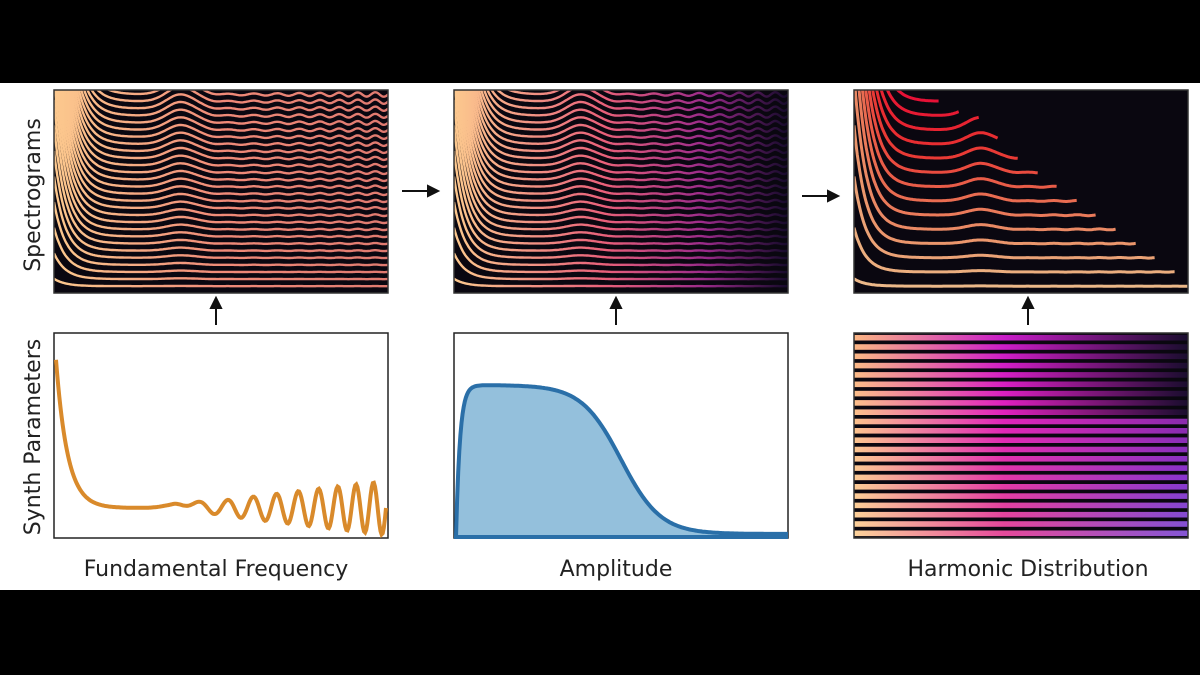 This screenshot has width=1200, height=675. I want to click on row-label: Spectrograms, so click(33, 195).